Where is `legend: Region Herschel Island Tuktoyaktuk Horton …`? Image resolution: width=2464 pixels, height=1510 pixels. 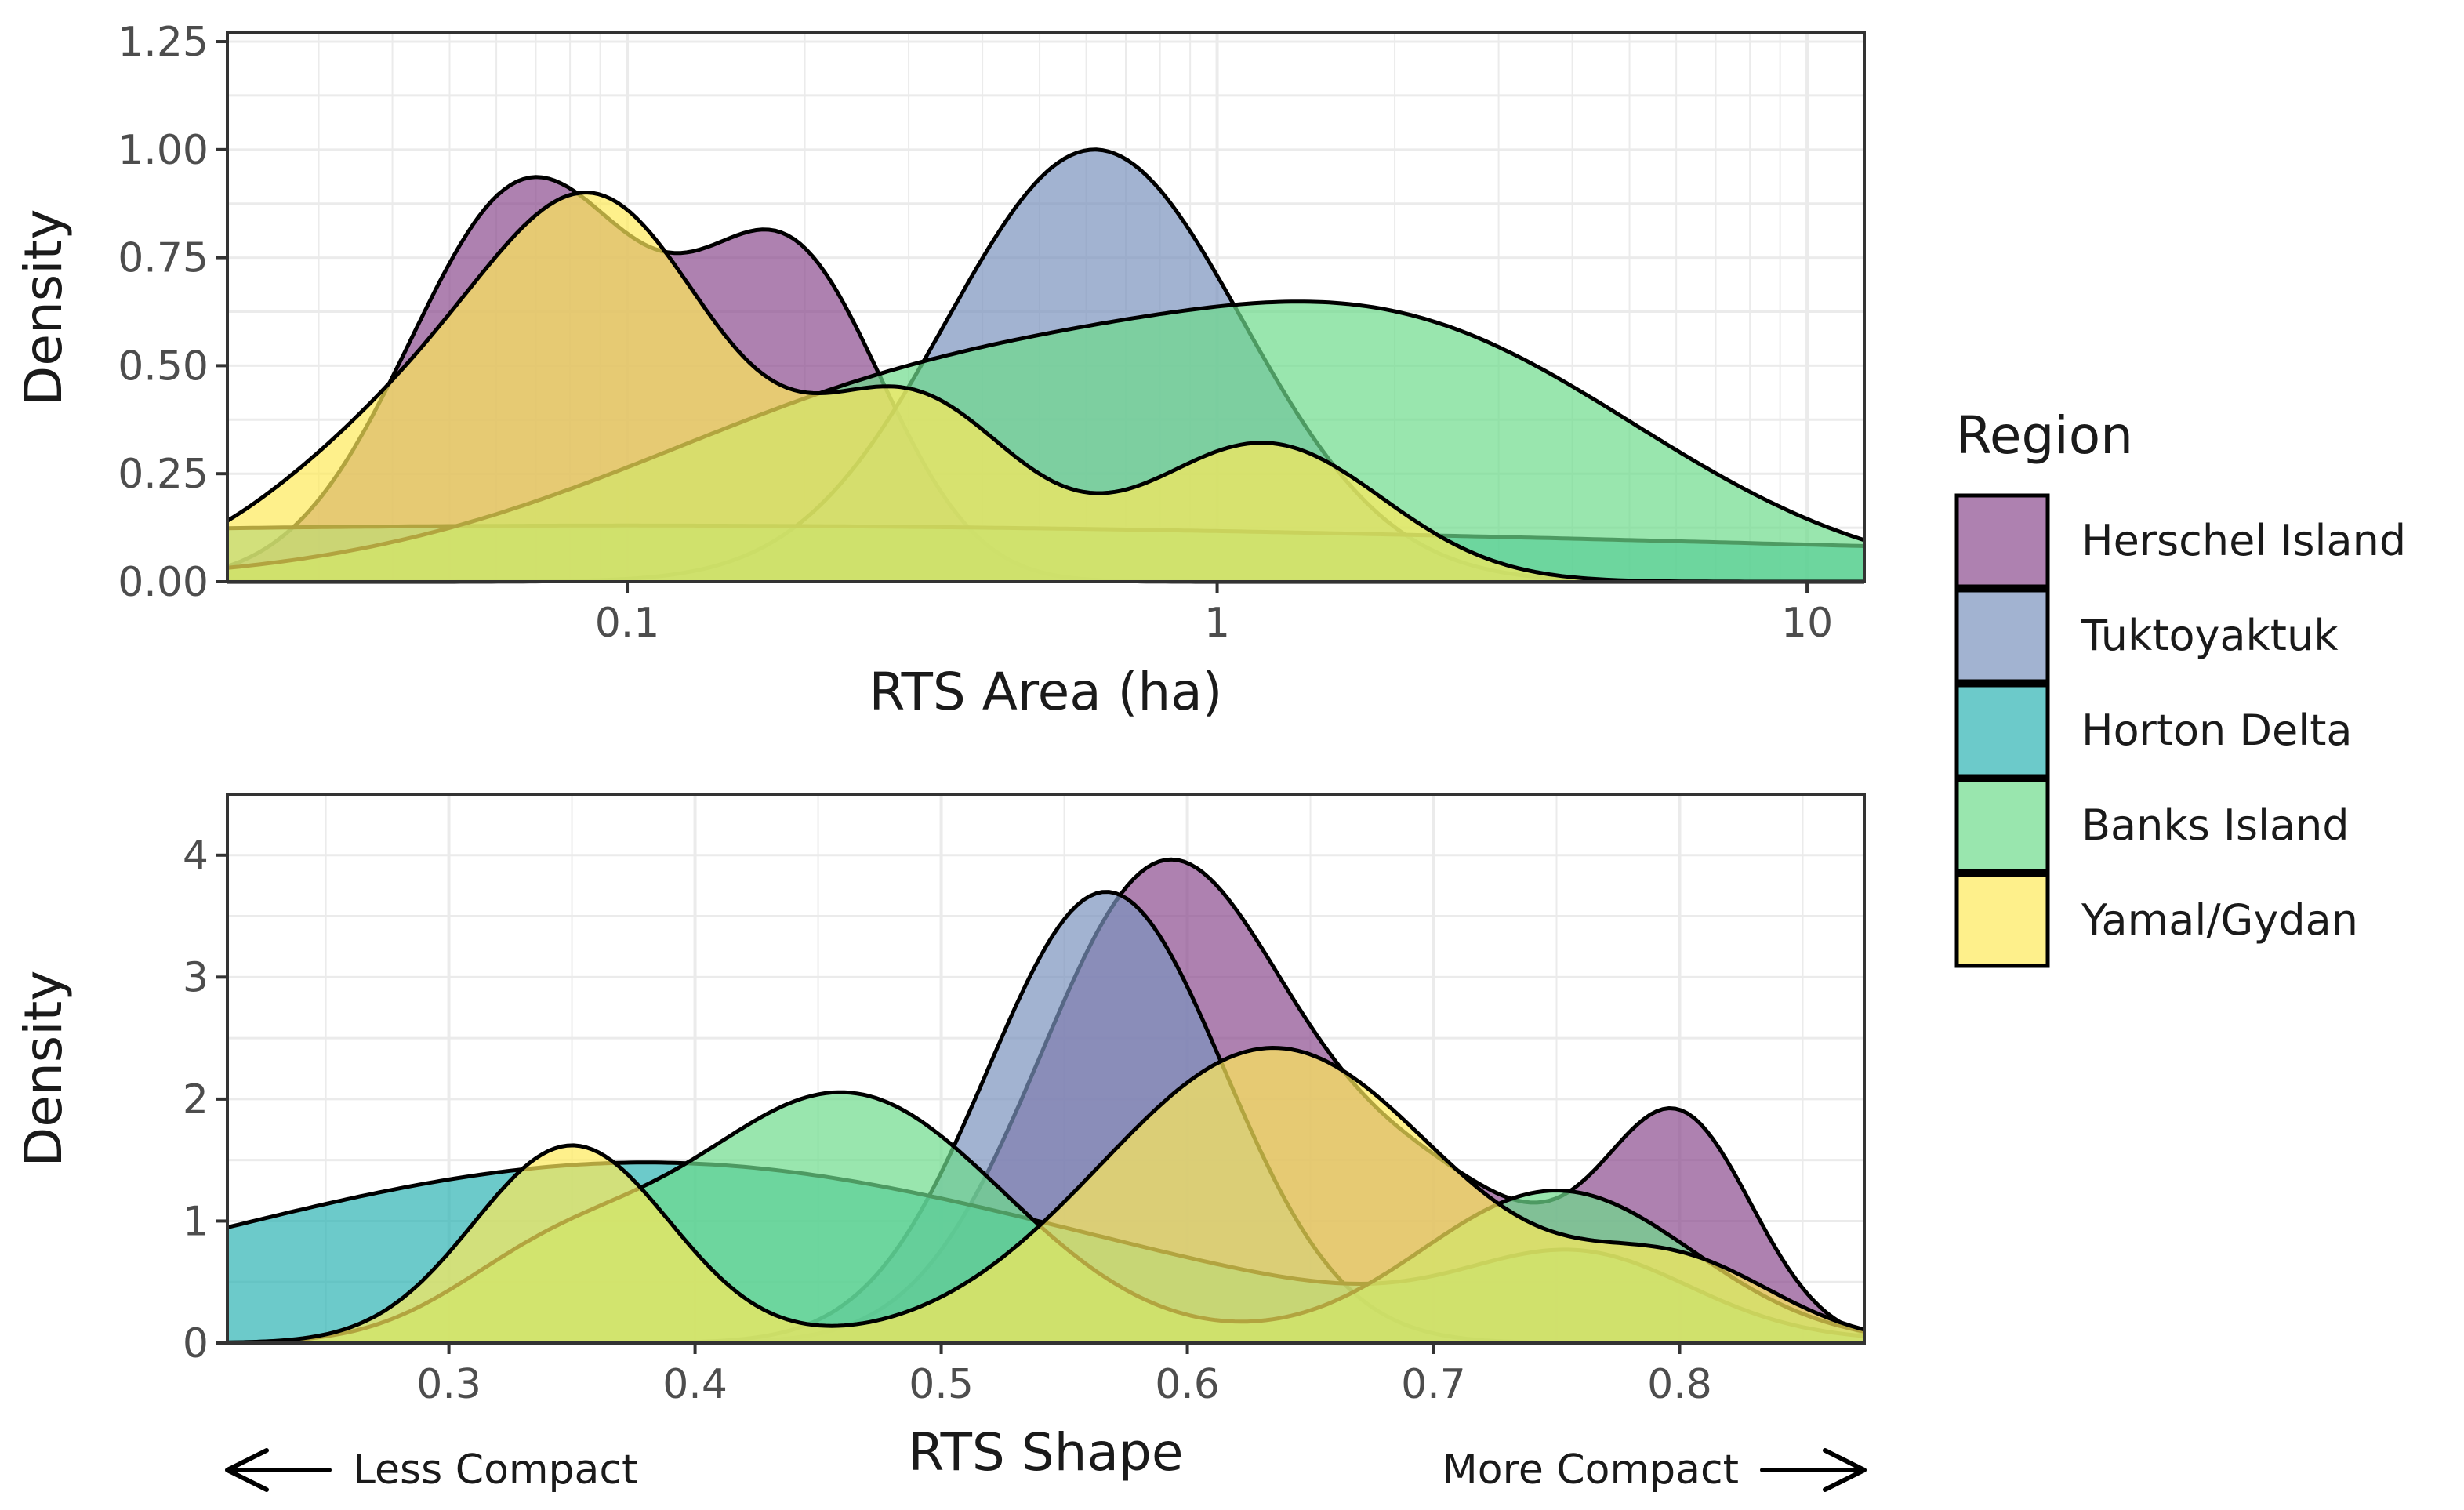 legend: Region Herschel Island Tuktoyaktuk Horton … is located at coordinates (2180, 686).